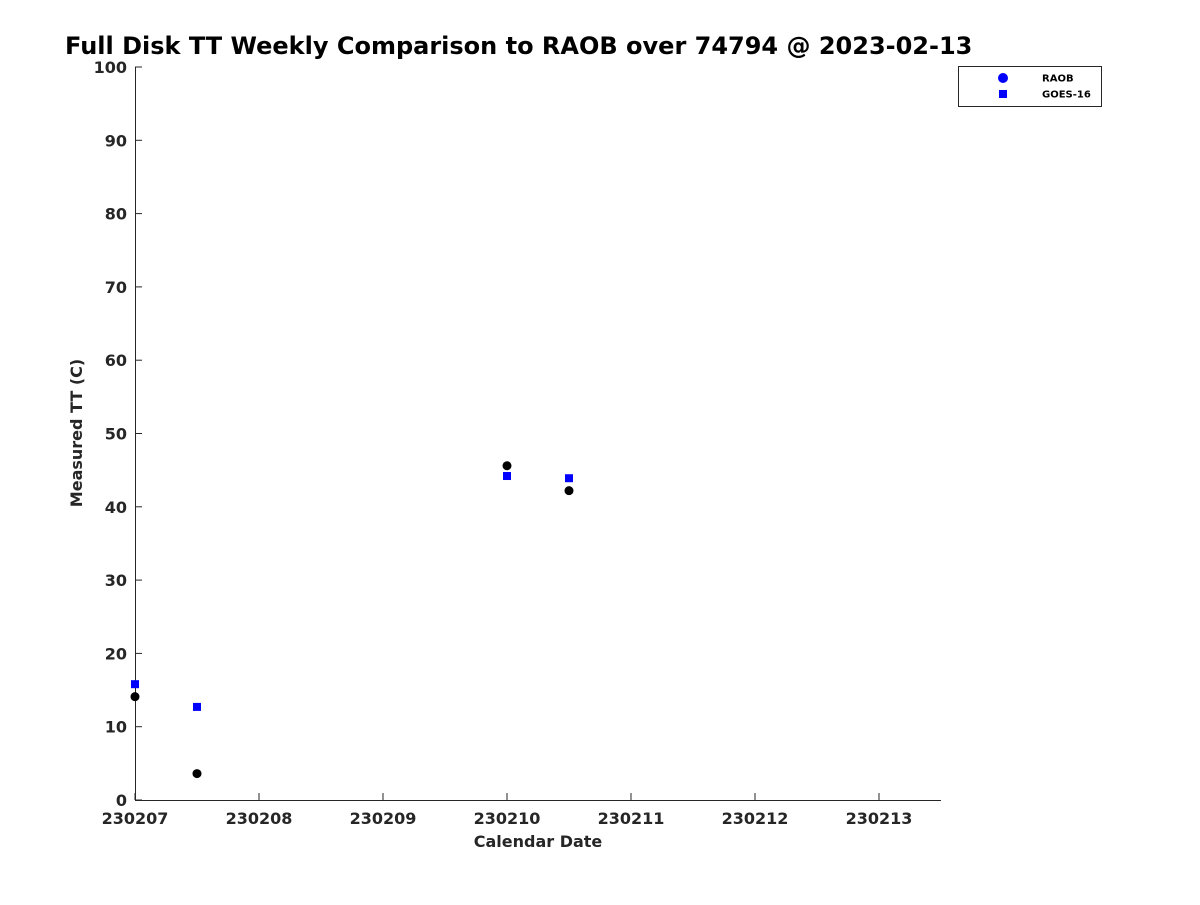 The image size is (1200, 905). What do you see at coordinates (259, 818) in the screenshot?
I see `x-tick-label: 230208` at bounding box center [259, 818].